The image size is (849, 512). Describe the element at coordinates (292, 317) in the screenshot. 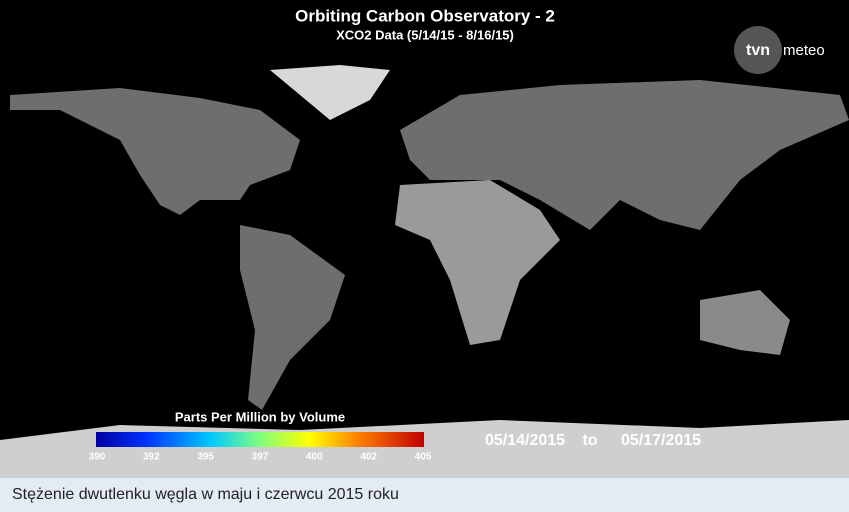

I see `south-america` at that location.